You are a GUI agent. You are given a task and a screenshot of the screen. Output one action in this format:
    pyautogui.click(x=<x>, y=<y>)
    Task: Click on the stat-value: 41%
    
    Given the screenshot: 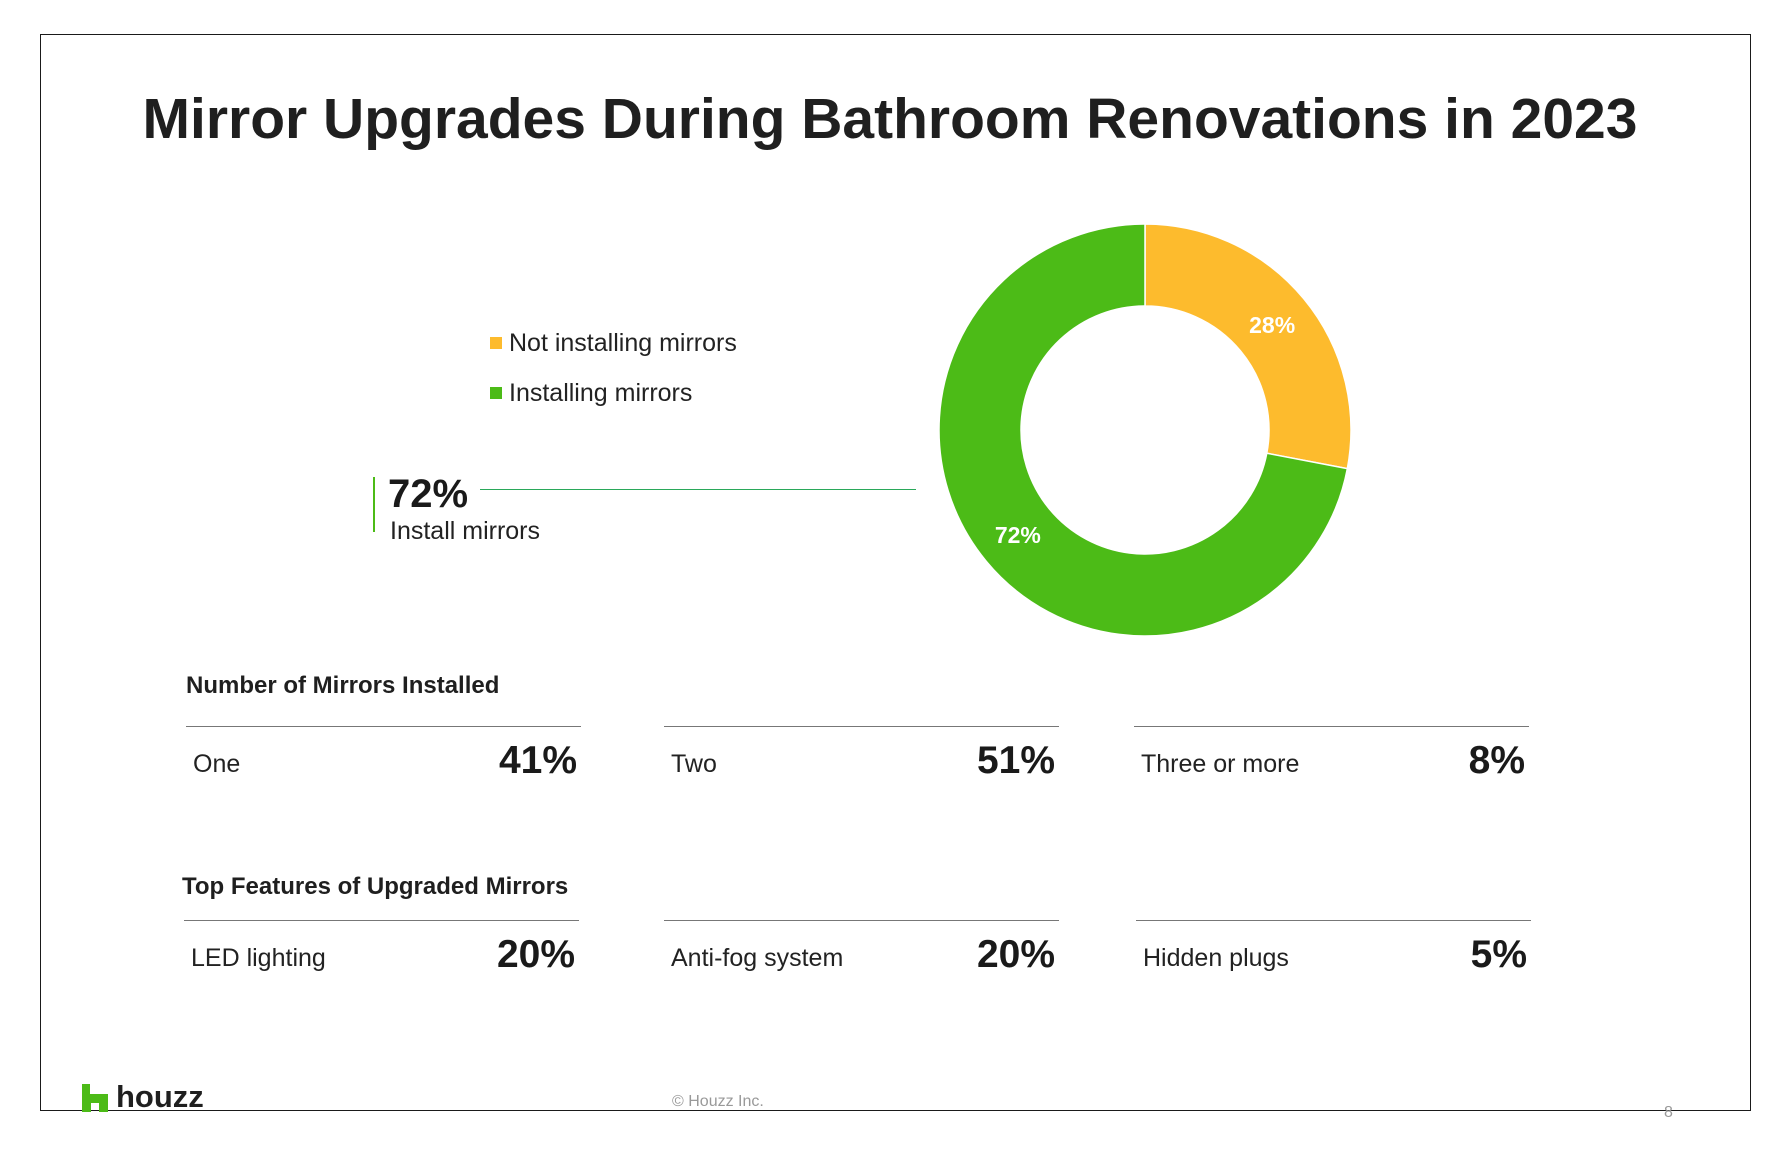 What is the action you would take?
    pyautogui.click(x=537, y=760)
    